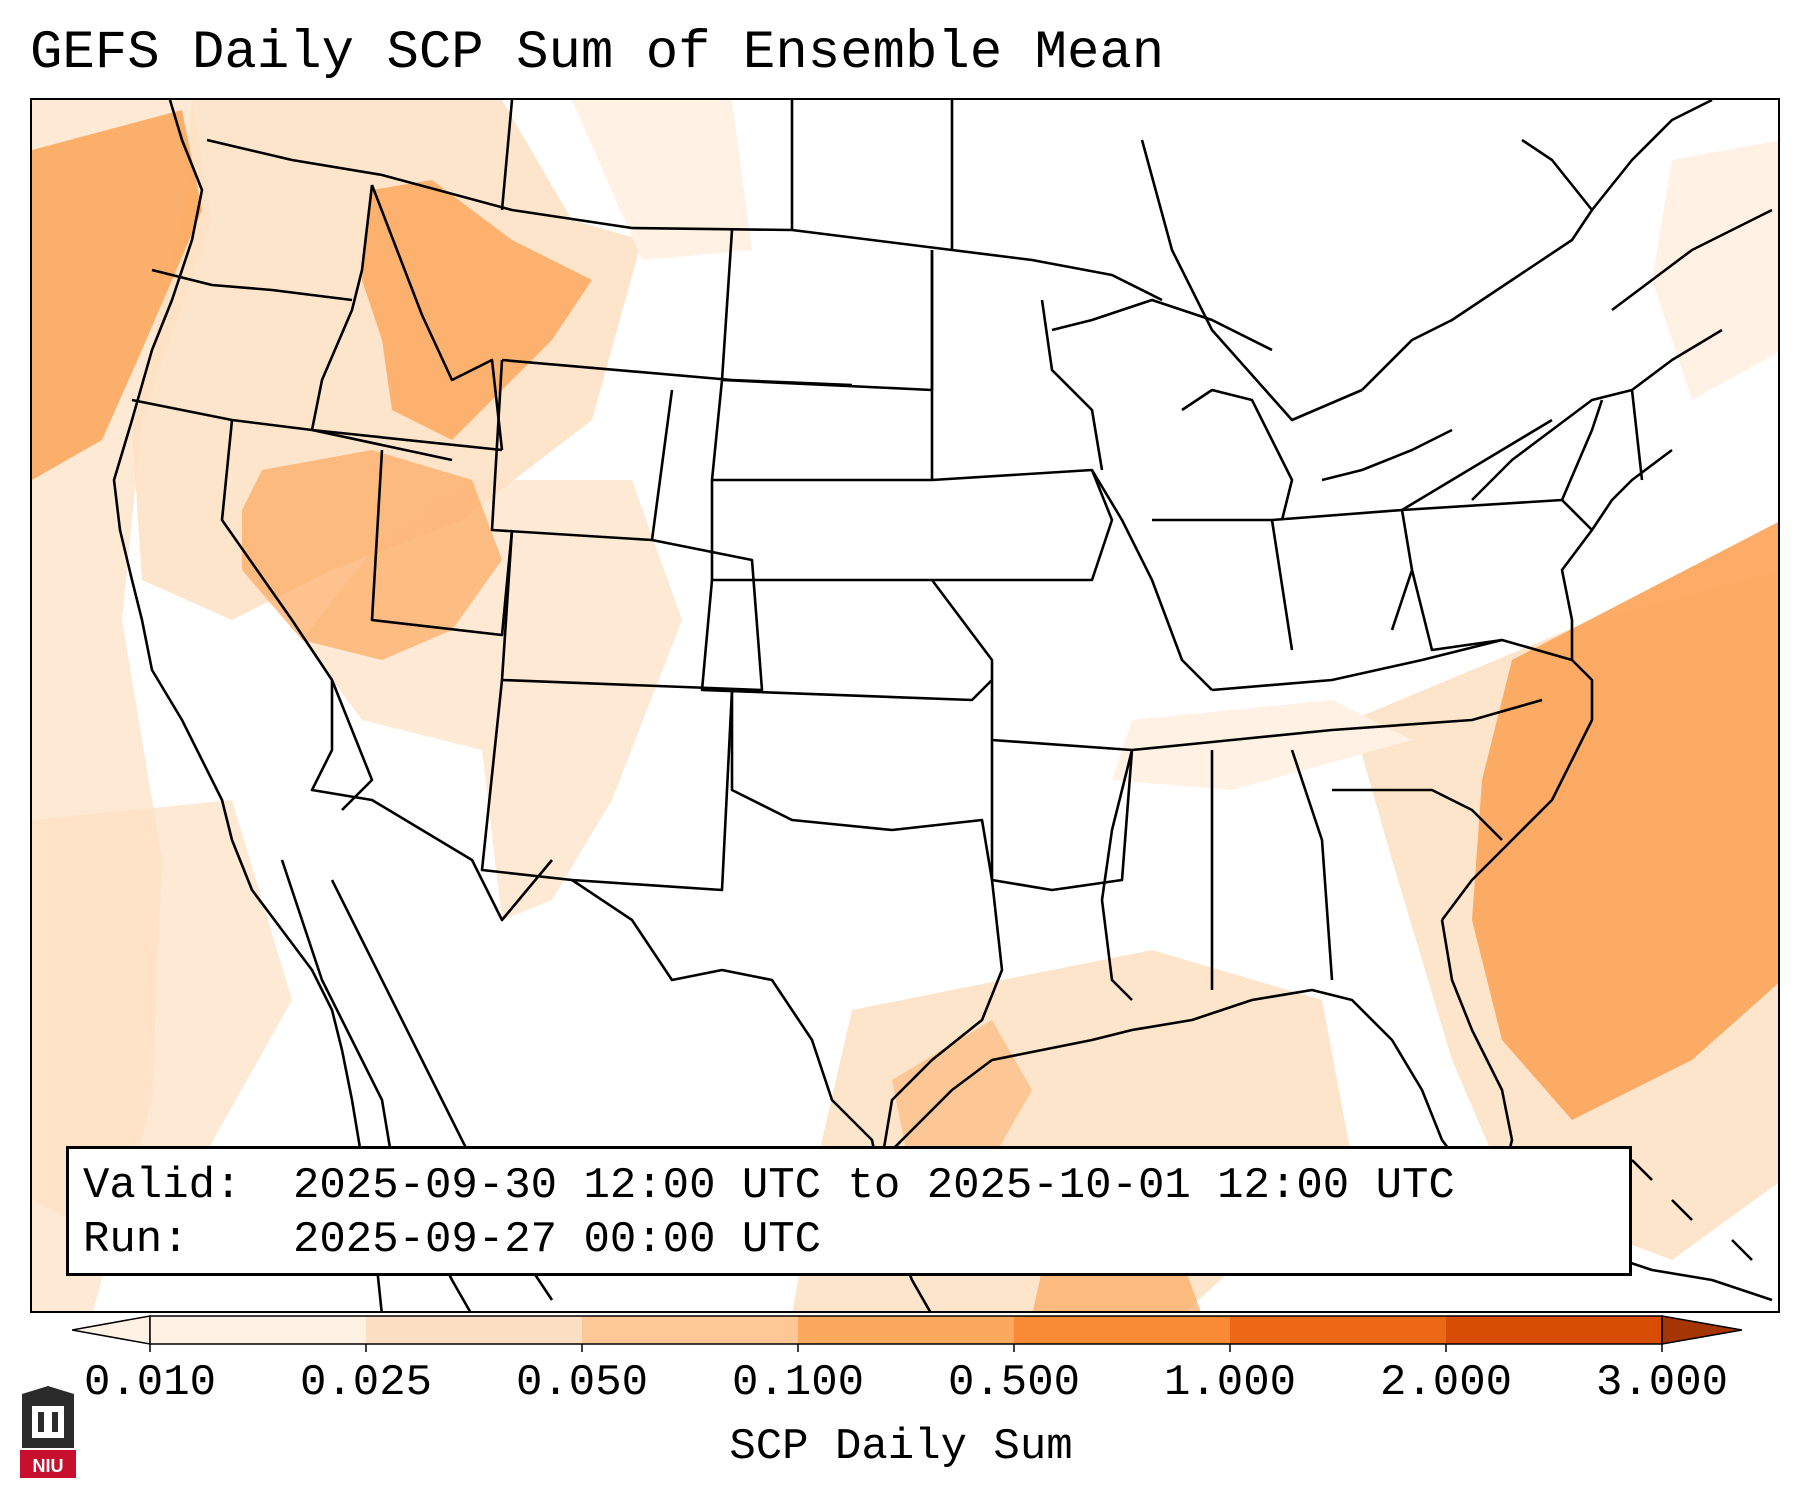 Image resolution: width=1803 pixels, height=1500 pixels. Describe the element at coordinates (111, 1330) in the screenshot. I see `colorbar-extend-low` at that location.